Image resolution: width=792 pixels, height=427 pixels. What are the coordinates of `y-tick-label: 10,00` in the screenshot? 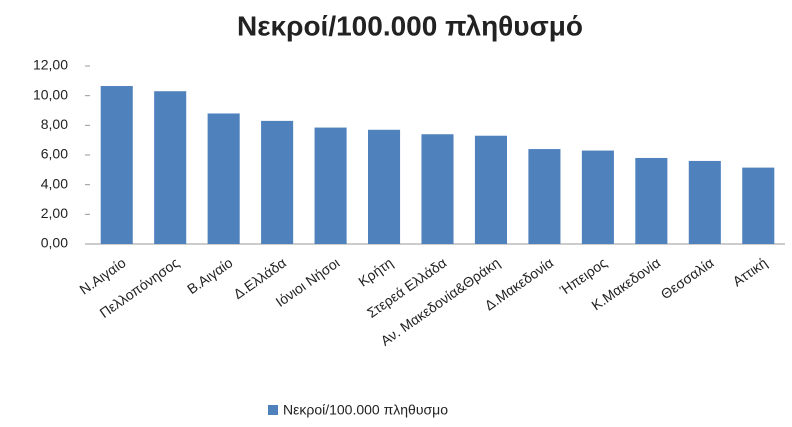 It's located at (50, 94).